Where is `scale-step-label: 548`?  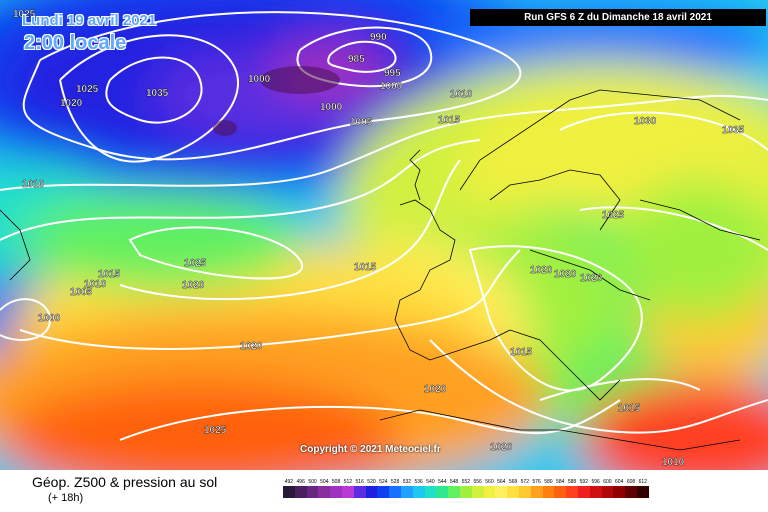
scale-step-label: 548 is located at coordinates (454, 482).